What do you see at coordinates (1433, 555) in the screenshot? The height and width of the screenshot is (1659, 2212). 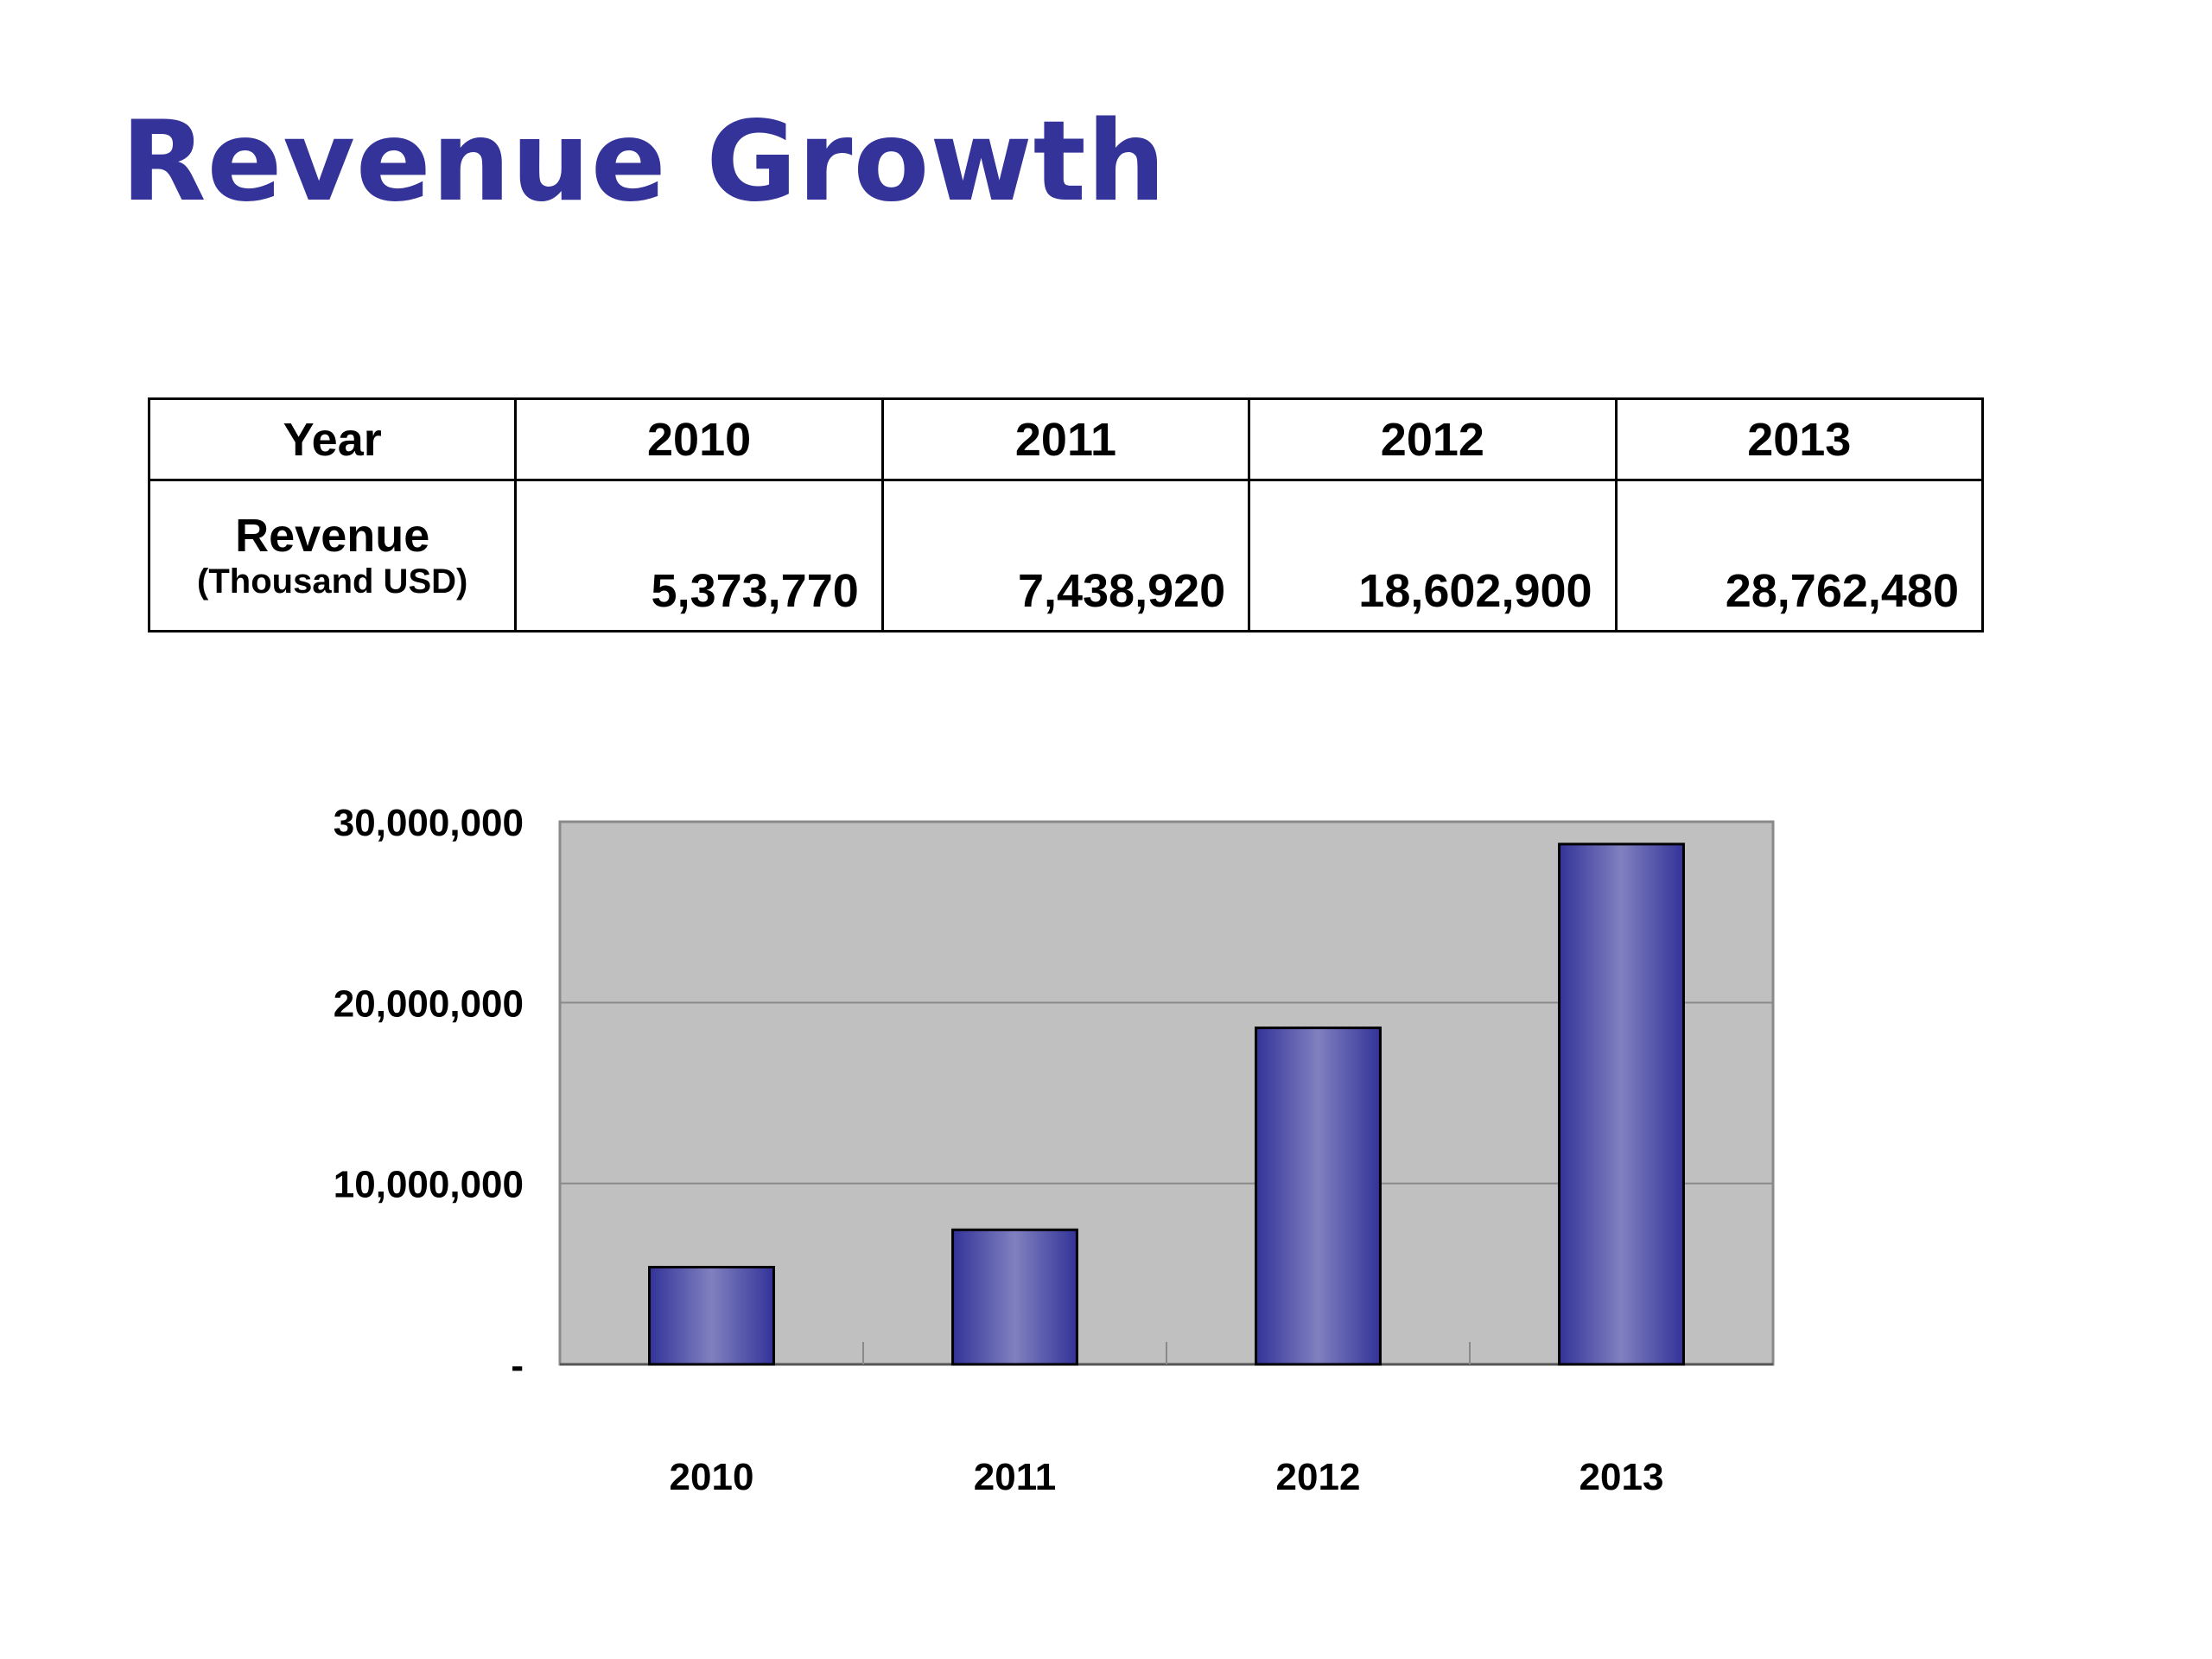 I see `revenue-value-cell: 18,602,900` at bounding box center [1433, 555].